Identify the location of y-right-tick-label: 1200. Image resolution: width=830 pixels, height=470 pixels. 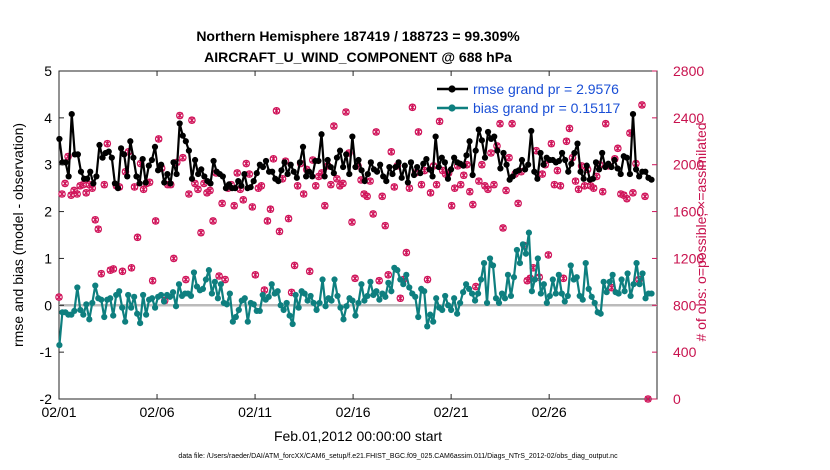
(688, 258).